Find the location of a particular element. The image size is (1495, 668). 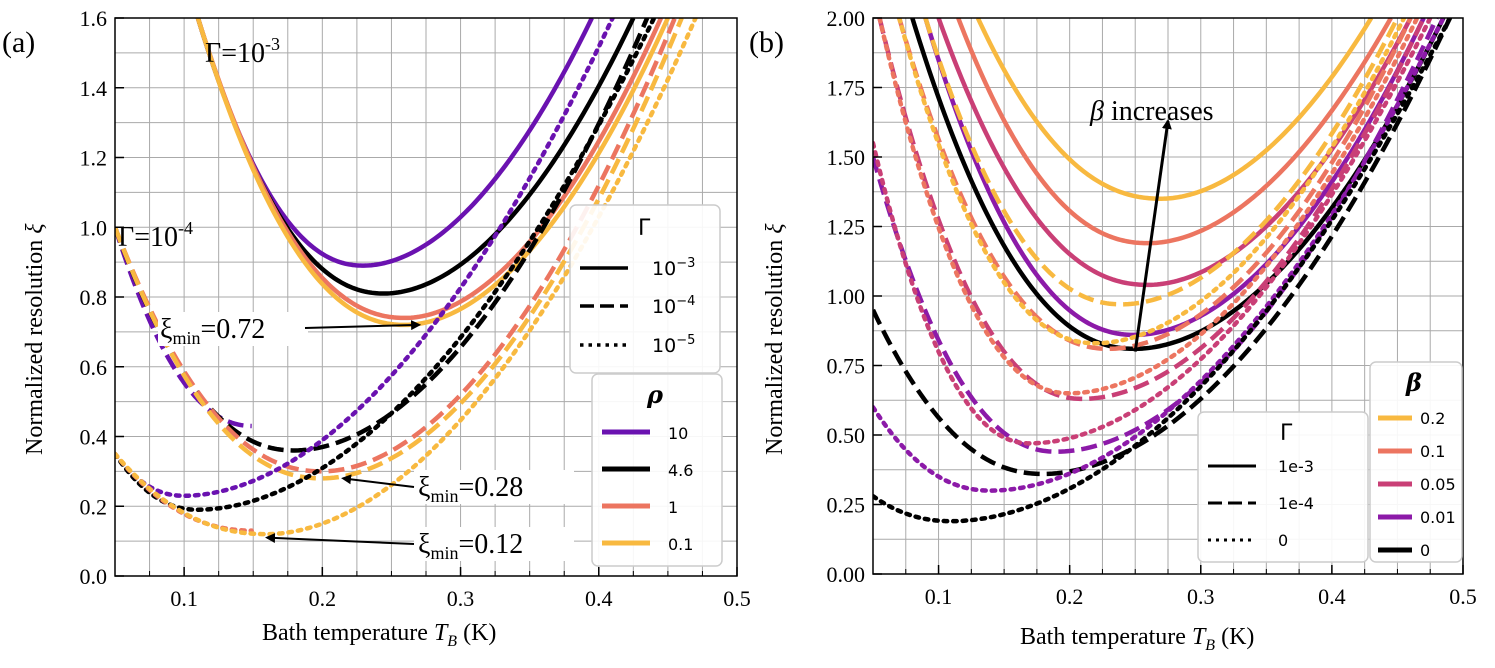

svg-text: ξmin=0.12 is located at coordinates (470, 546).